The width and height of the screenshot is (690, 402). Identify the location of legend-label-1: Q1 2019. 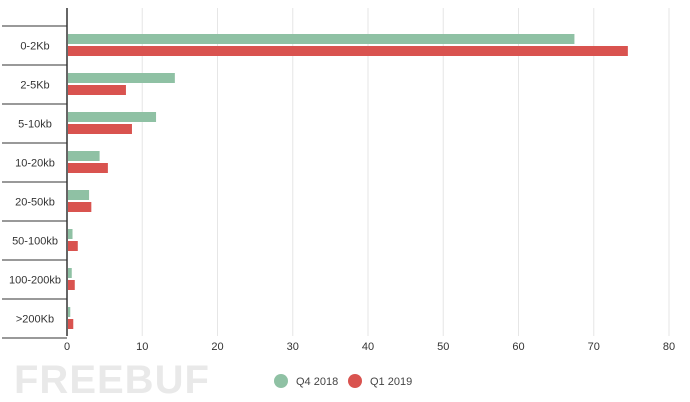
(391, 382).